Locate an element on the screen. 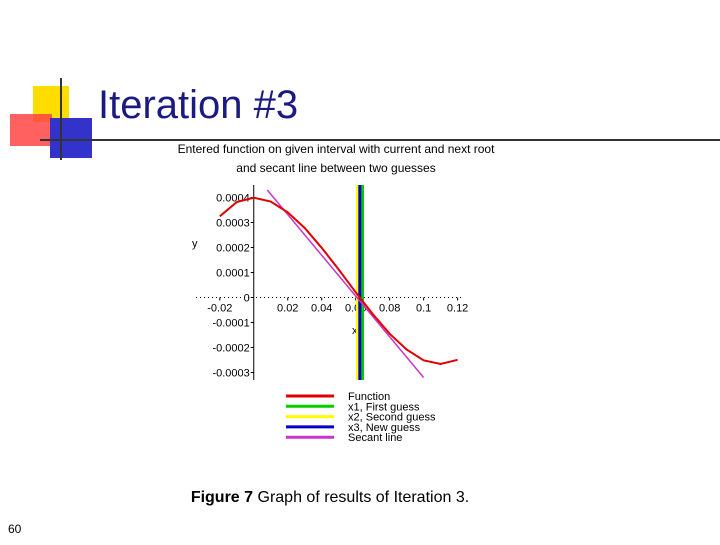 This screenshot has height=545, width=720. legend-label: x1, First guess is located at coordinates (384, 407).